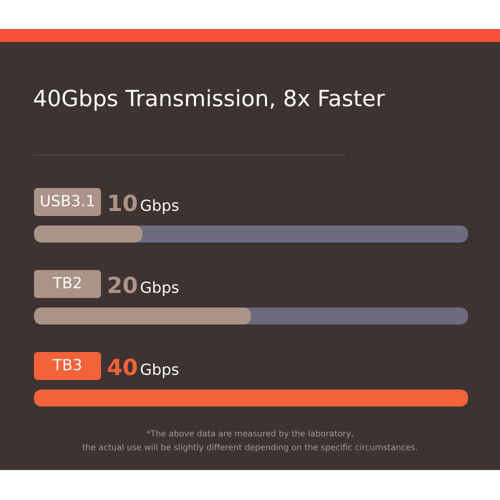 This screenshot has width=500, height=500. I want to click on chart-title: 40Gbps Transmission, 8x Faster, so click(209, 100).